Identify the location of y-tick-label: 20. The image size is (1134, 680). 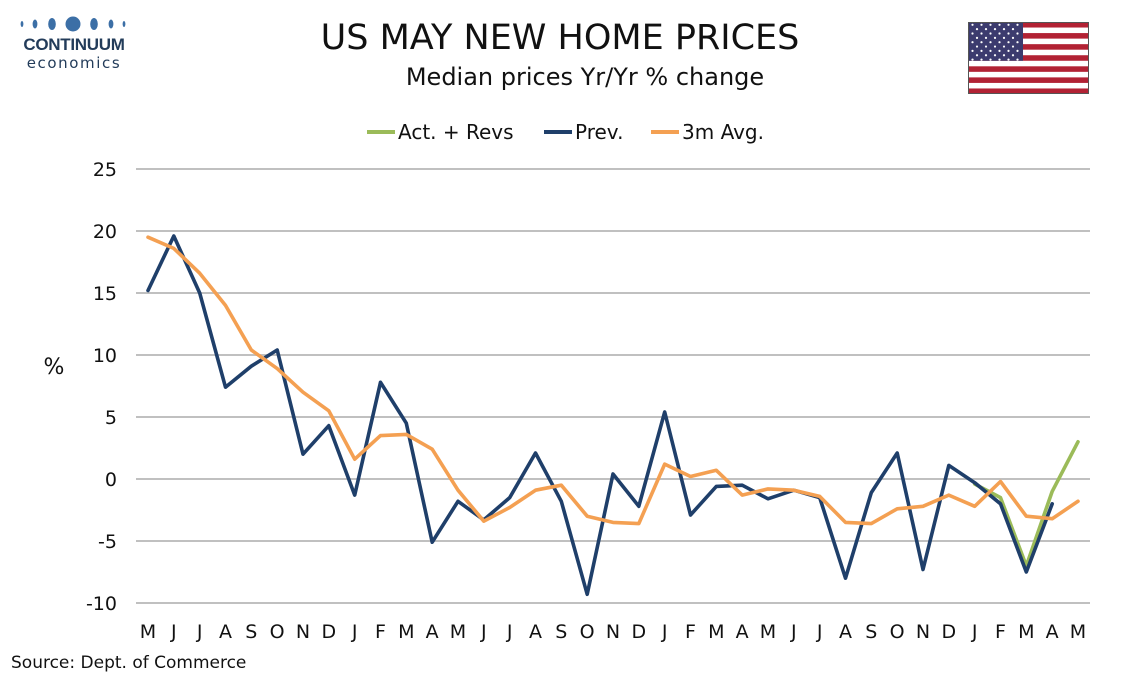
(105, 232).